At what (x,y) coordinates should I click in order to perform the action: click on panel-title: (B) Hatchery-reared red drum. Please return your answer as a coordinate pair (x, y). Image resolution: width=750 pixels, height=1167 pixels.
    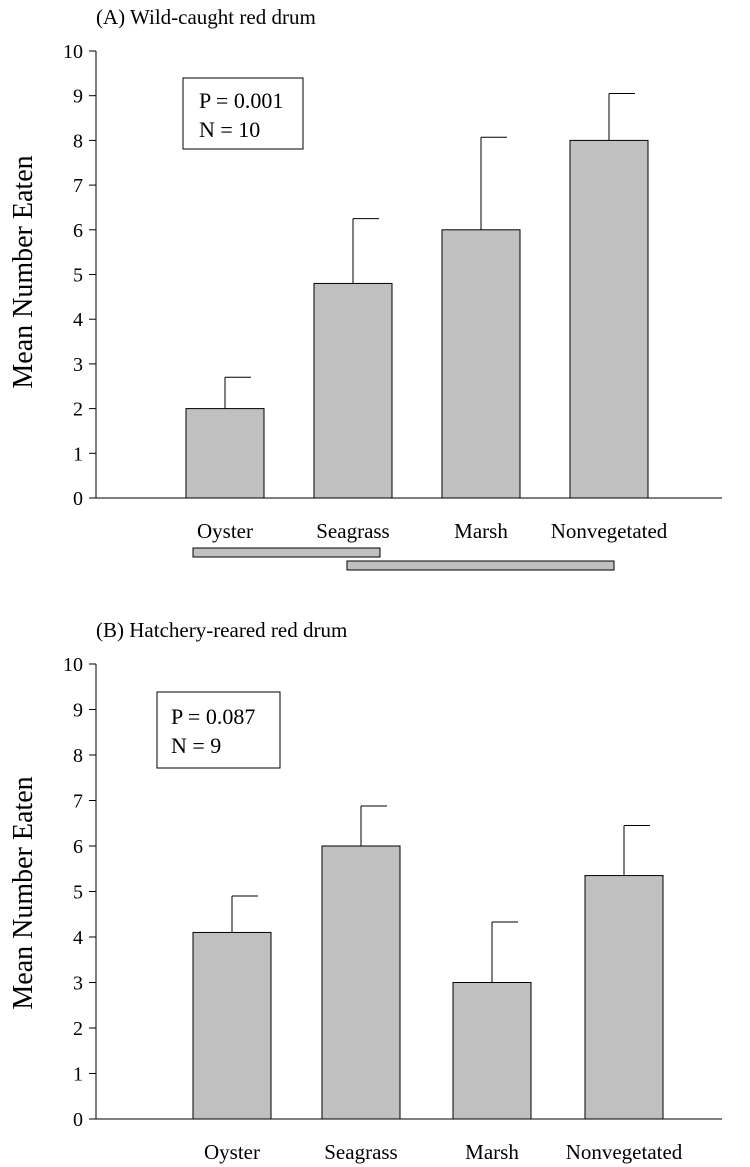
    Looking at the image, I should click on (221, 630).